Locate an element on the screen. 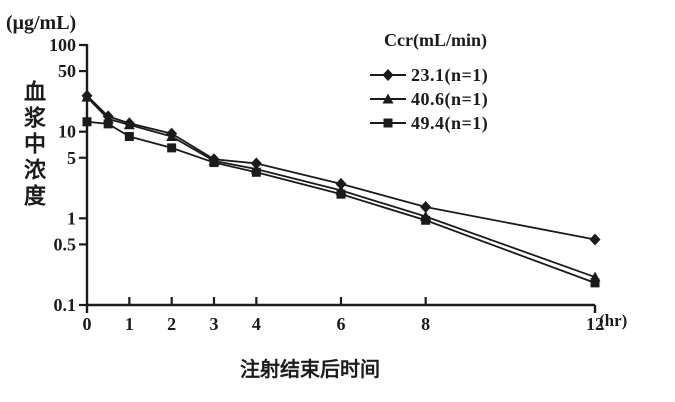 Image resolution: width=675 pixels, height=402 pixels. x-tick-label: 8 is located at coordinates (425, 324).